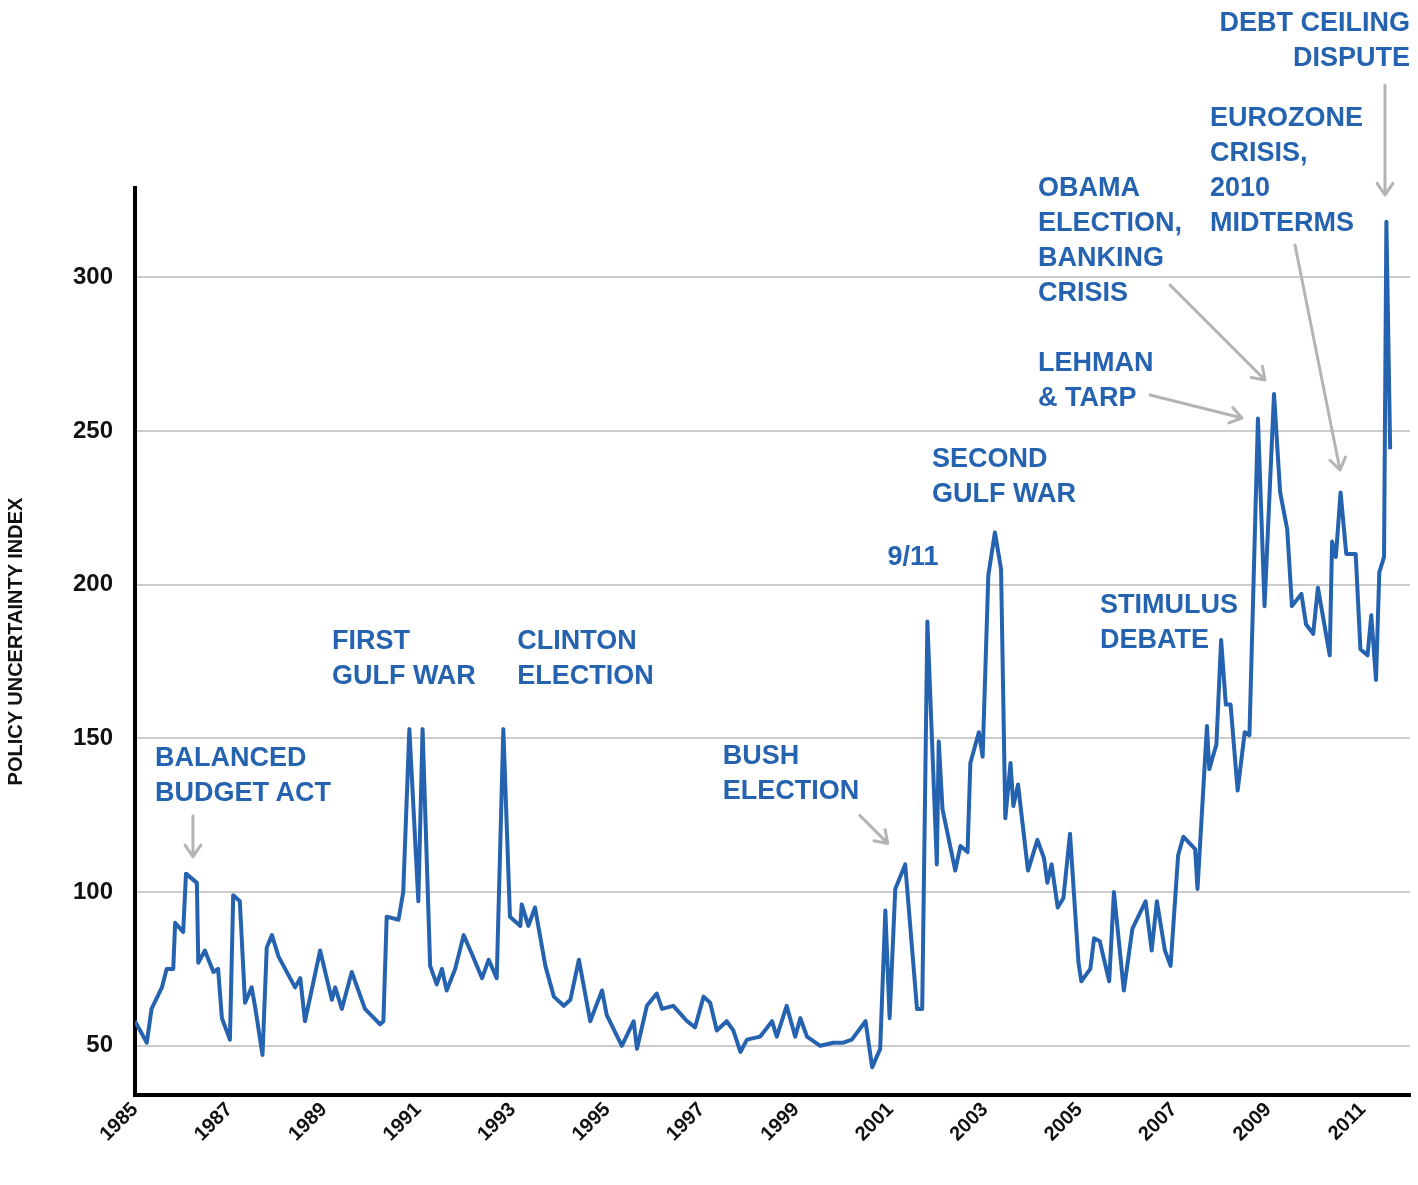 The height and width of the screenshot is (1185, 1418). I want to click on y-tick-label: 300, so click(92, 275).